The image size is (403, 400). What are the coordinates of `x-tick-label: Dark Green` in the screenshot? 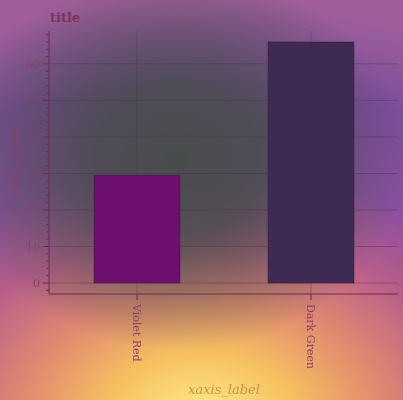 It's located at (310, 336).